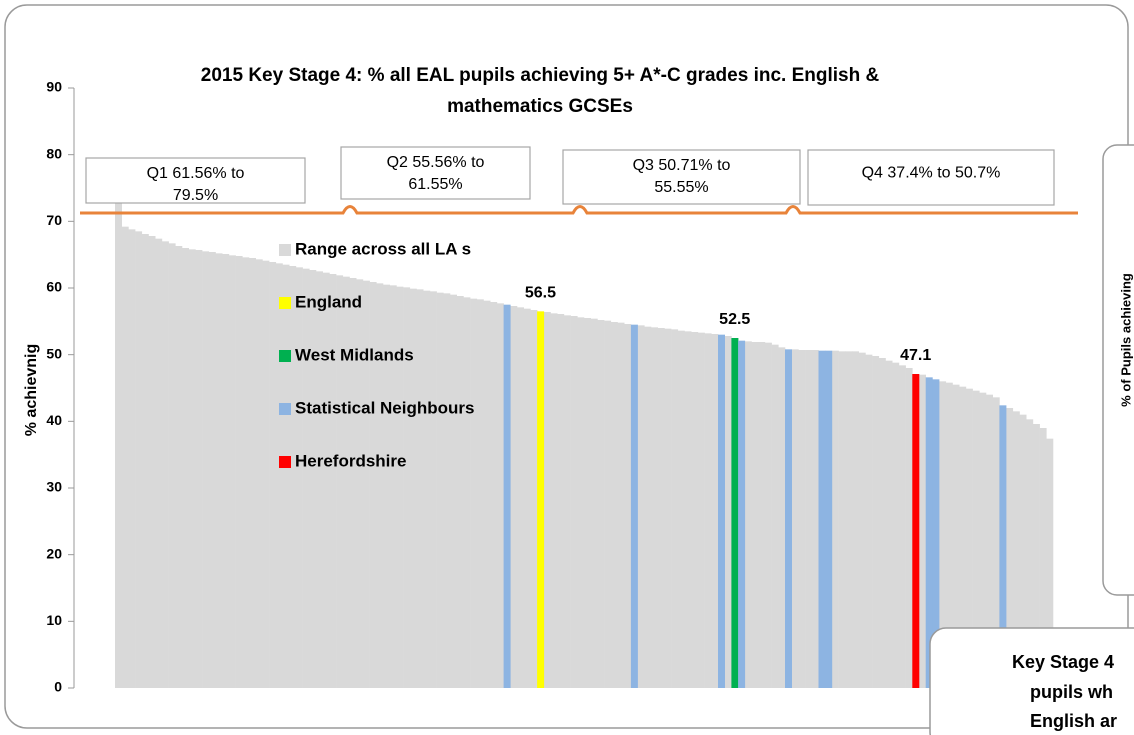 The height and width of the screenshot is (735, 1134). What do you see at coordinates (540, 106) in the screenshot?
I see `chart-title: mathematics GCSEs` at bounding box center [540, 106].